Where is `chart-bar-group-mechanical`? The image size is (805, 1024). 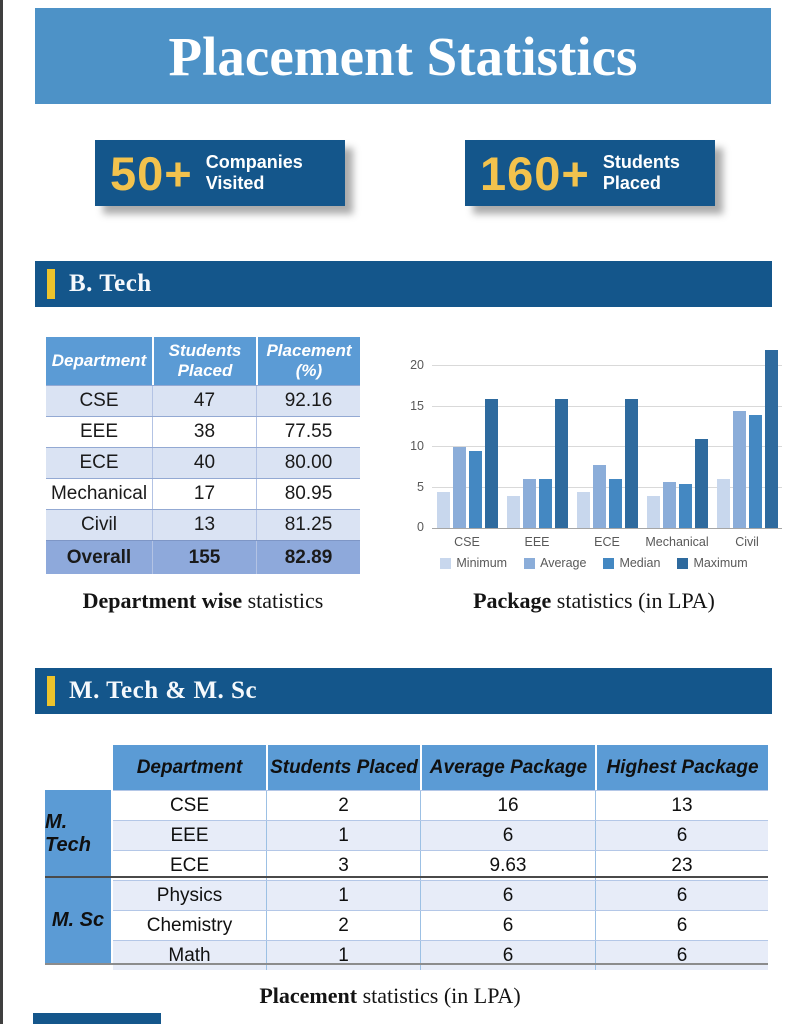
chart-bar-group-mechanical is located at coordinates (677, 437).